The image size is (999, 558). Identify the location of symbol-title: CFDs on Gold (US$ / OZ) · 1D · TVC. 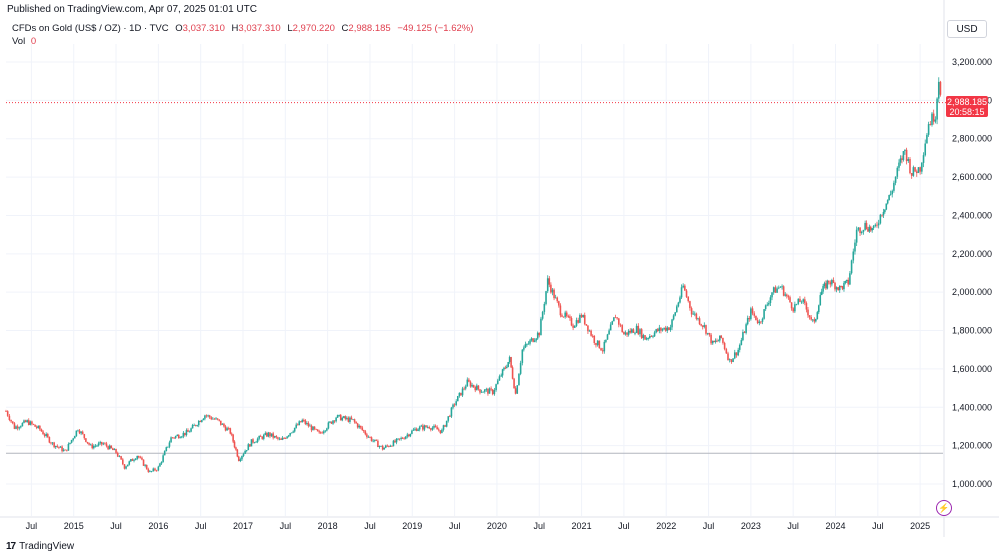
(90, 28).